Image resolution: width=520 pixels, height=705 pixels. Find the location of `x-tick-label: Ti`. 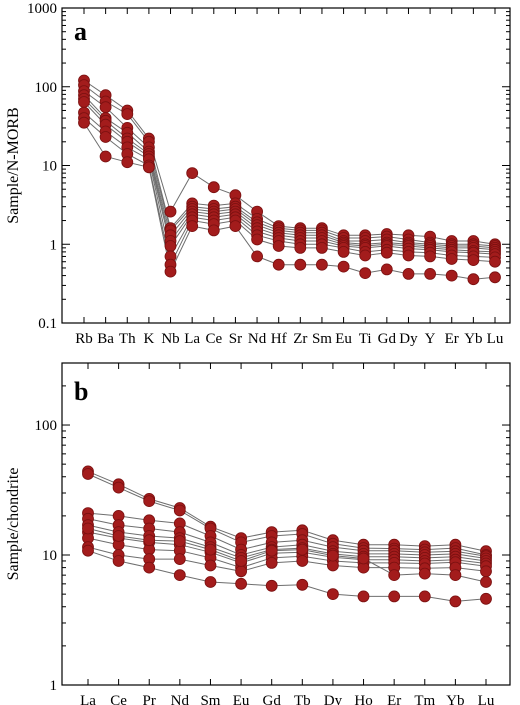

x-tick-label: Ti is located at coordinates (365, 339).